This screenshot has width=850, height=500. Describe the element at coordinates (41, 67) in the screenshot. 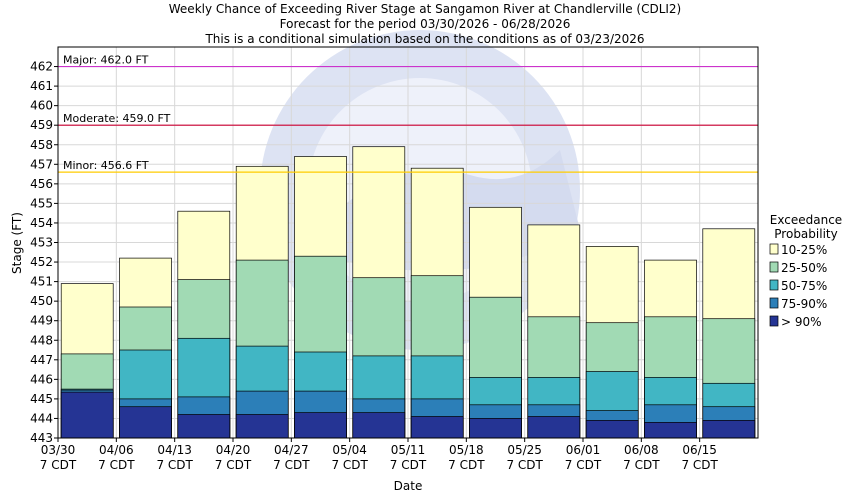

I see `y-tick-label: 462` at that location.